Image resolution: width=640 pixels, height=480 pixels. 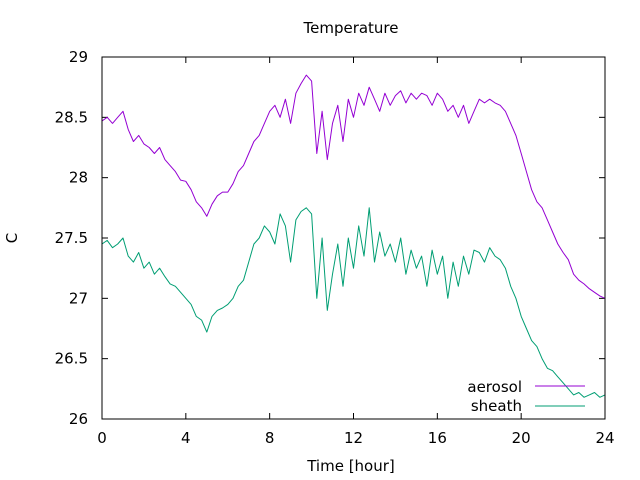 I want to click on y-tick-label-4: 28, so click(x=78, y=178).